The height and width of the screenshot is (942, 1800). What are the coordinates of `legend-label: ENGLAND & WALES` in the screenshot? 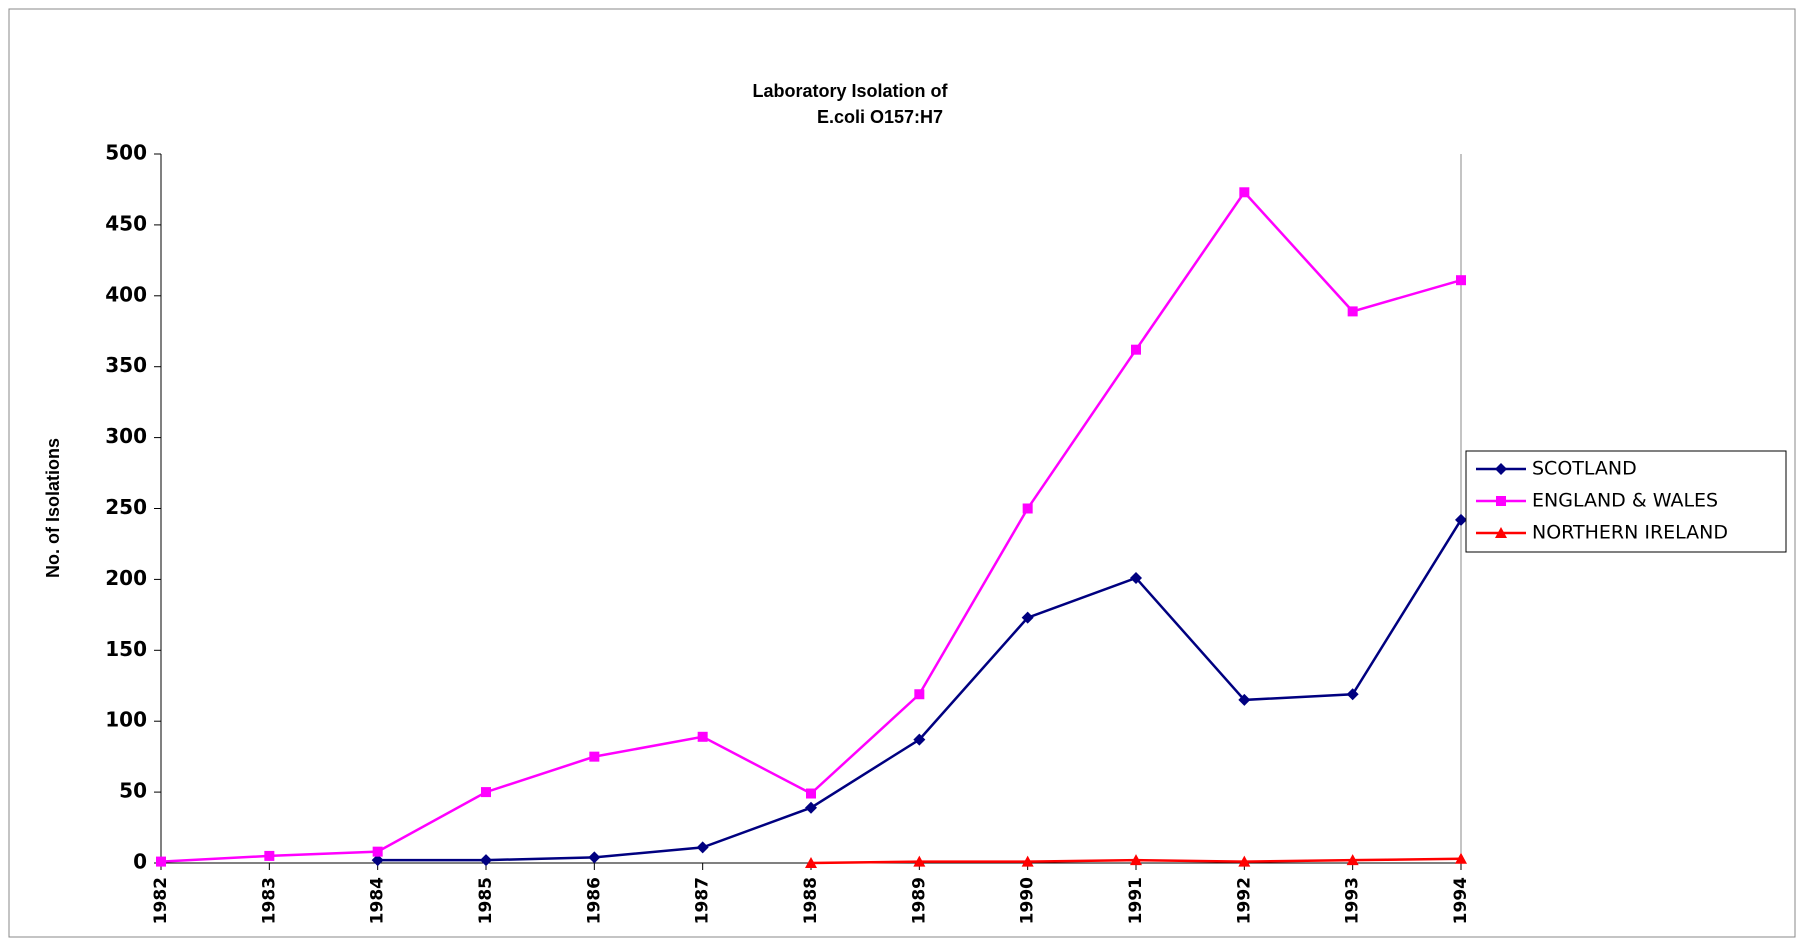 It's located at (1625, 501).